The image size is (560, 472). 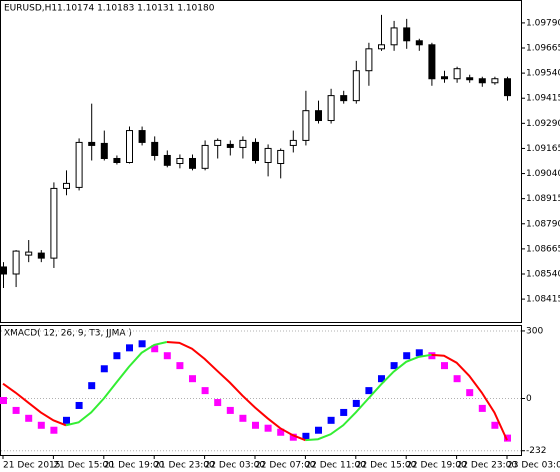 What do you see at coordinates (543, 249) in the screenshot?
I see `y-tick-label: 1.08665` at bounding box center [543, 249].